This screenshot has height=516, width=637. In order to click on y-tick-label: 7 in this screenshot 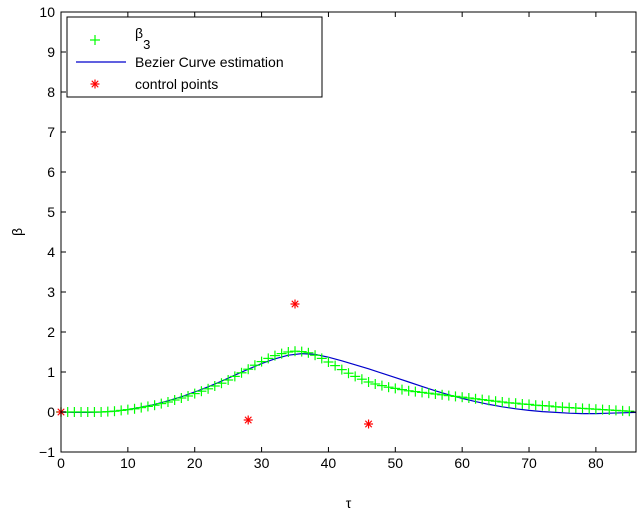, I will do `click(51, 132)`.